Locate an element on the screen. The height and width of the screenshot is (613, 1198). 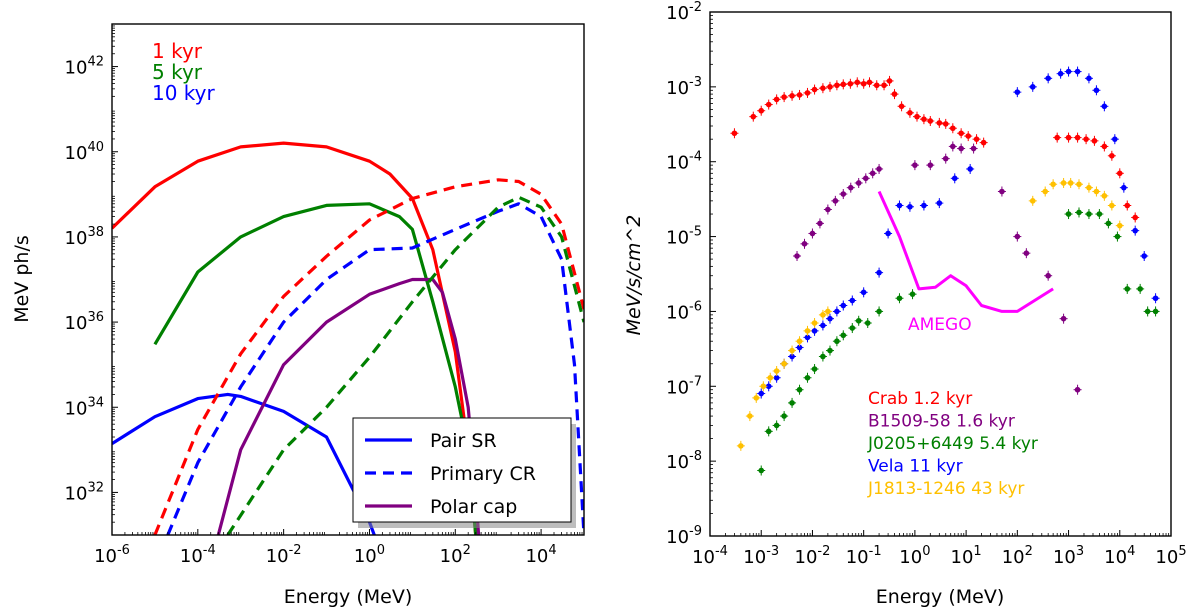
chart_data.1.xticks.6-base: 10 is located at coordinates (1013, 557).